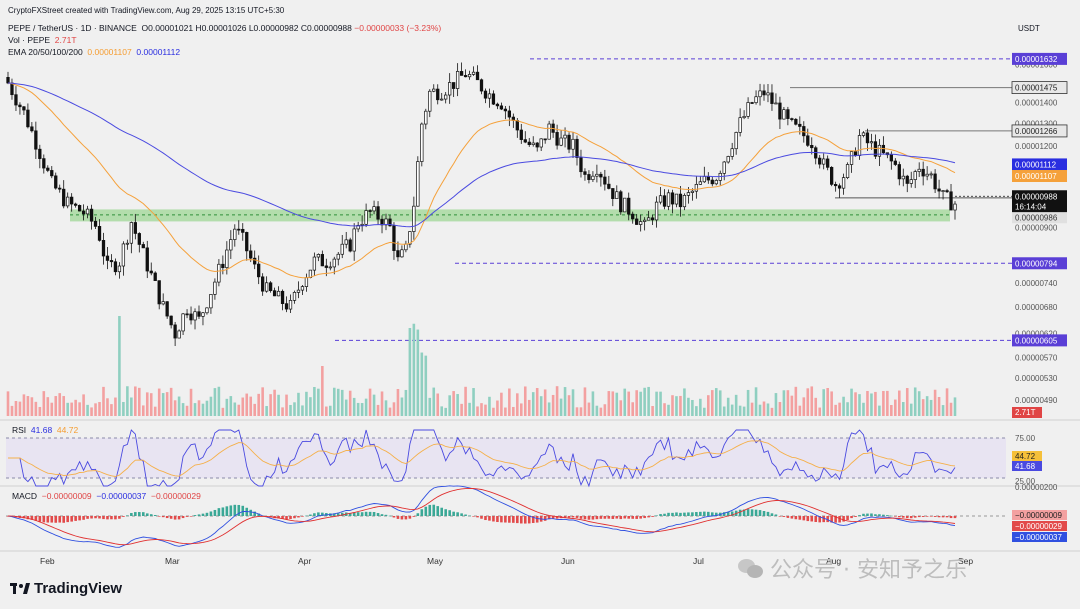 This screenshot has width=1080, height=609. What do you see at coordinates (172, 561) in the screenshot?
I see `month-label-mar: Mar` at bounding box center [172, 561].